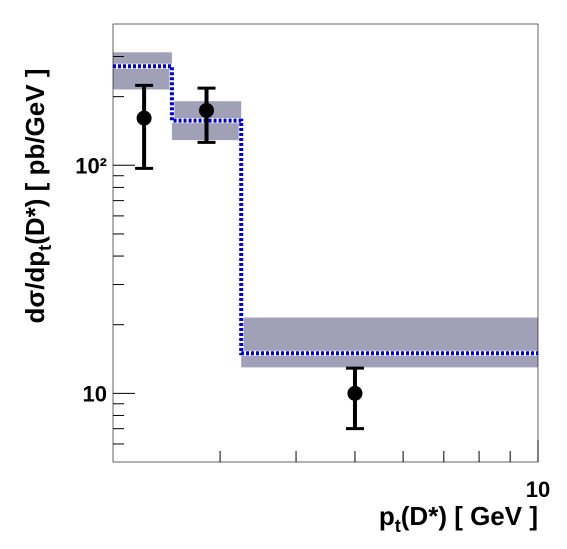 The height and width of the screenshot is (549, 567). Describe the element at coordinates (398, 526) in the screenshot. I see `x-axis-label-part: t` at that location.